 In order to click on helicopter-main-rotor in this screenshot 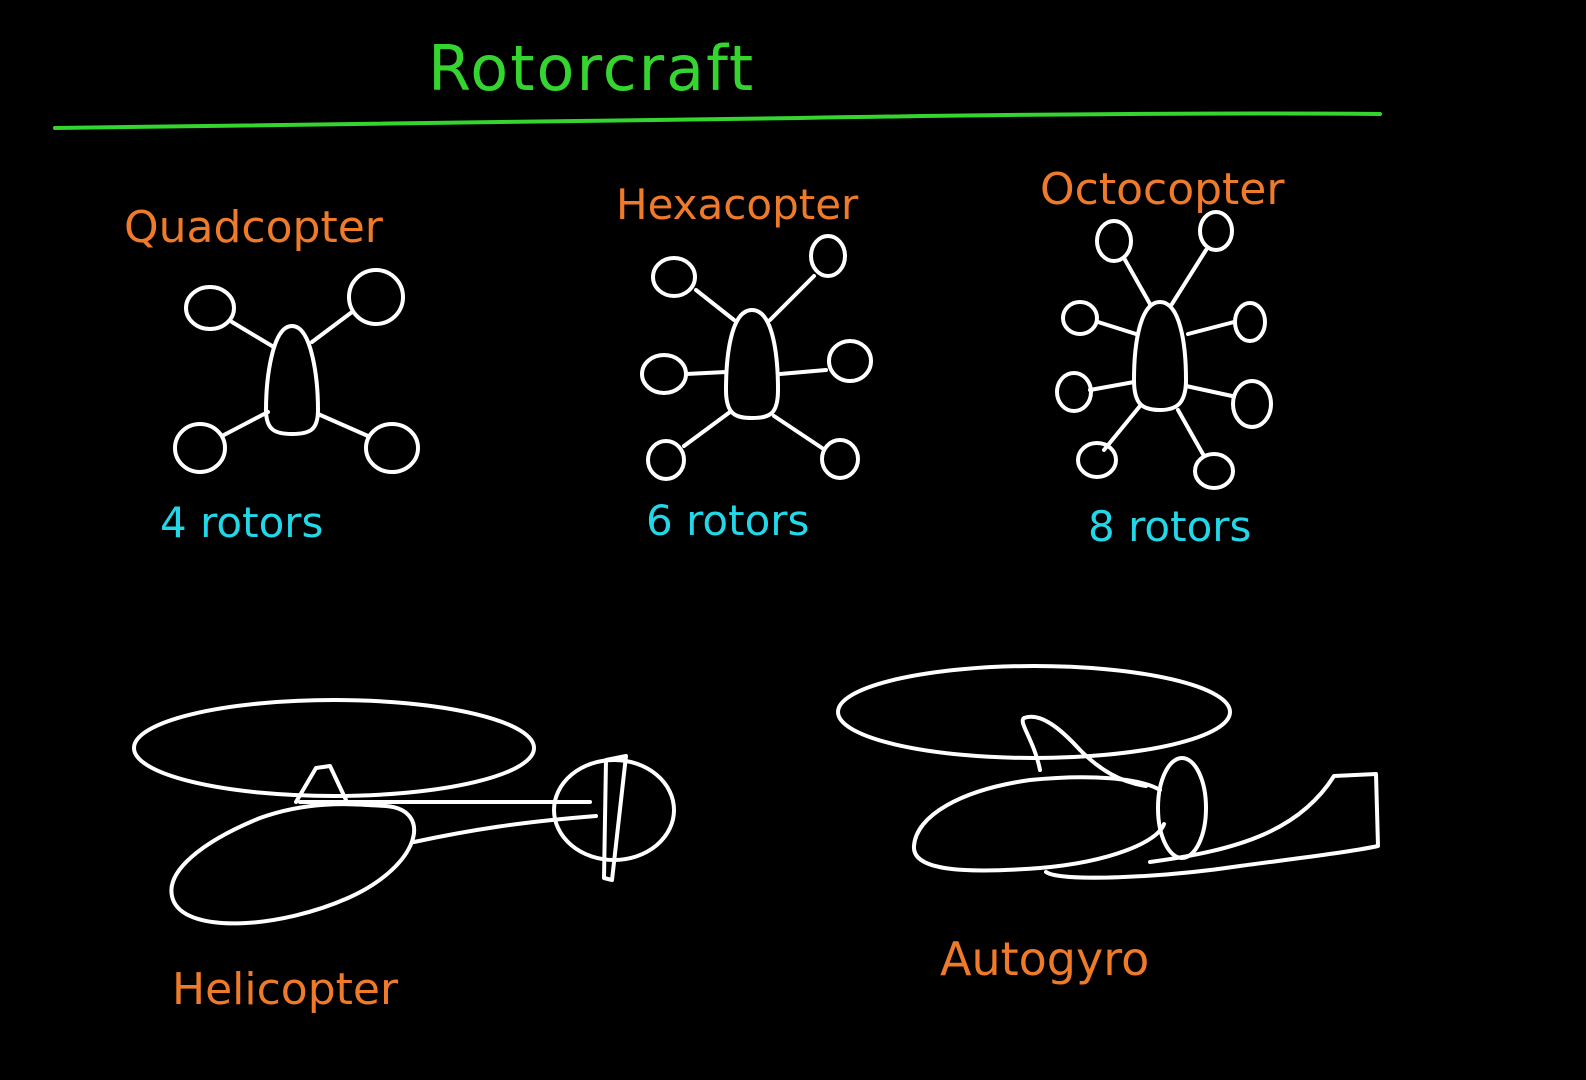, I will do `click(334, 748)`.